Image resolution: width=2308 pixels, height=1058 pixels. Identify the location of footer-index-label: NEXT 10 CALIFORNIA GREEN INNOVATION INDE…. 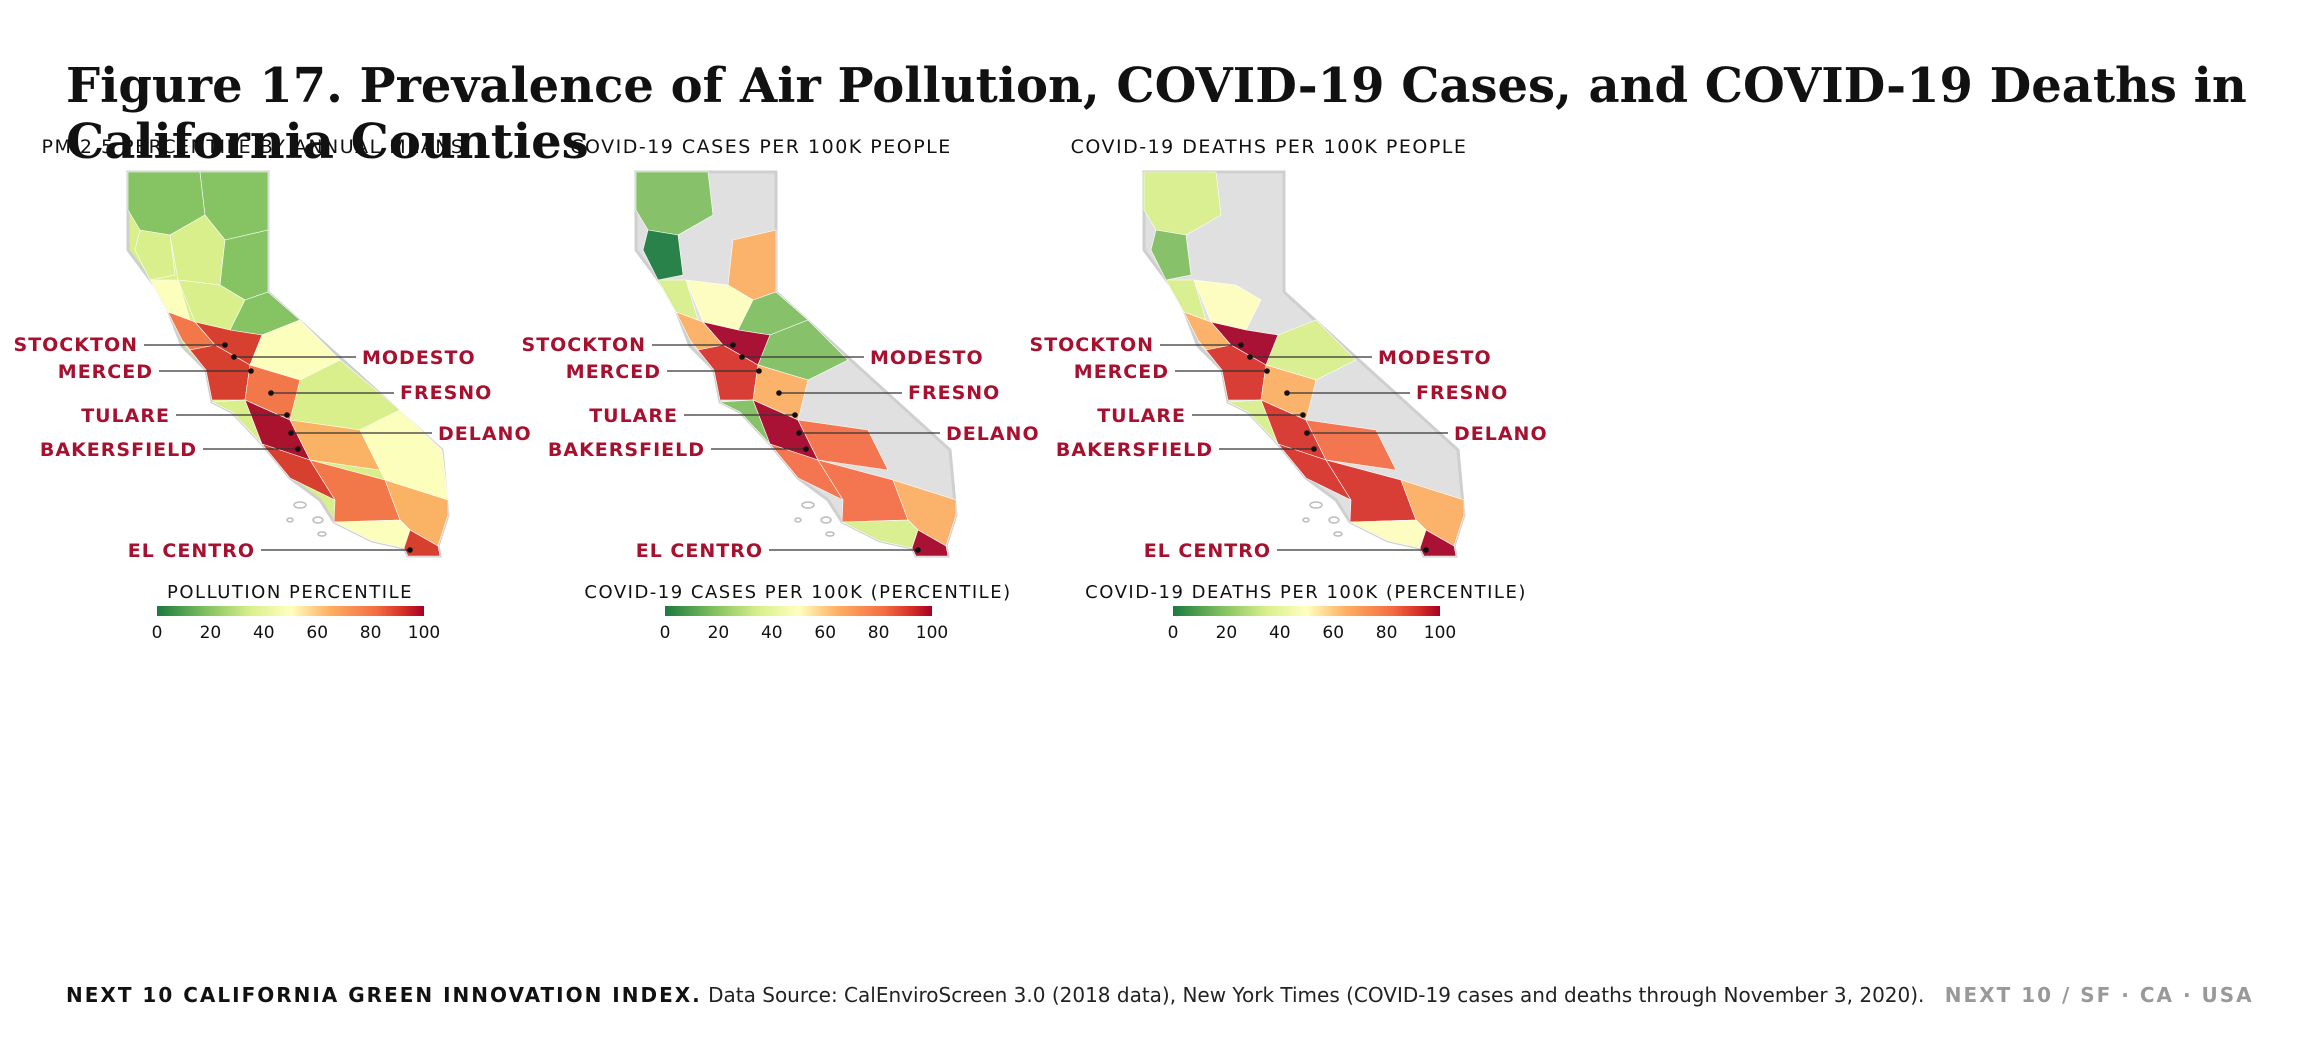
(384, 995).